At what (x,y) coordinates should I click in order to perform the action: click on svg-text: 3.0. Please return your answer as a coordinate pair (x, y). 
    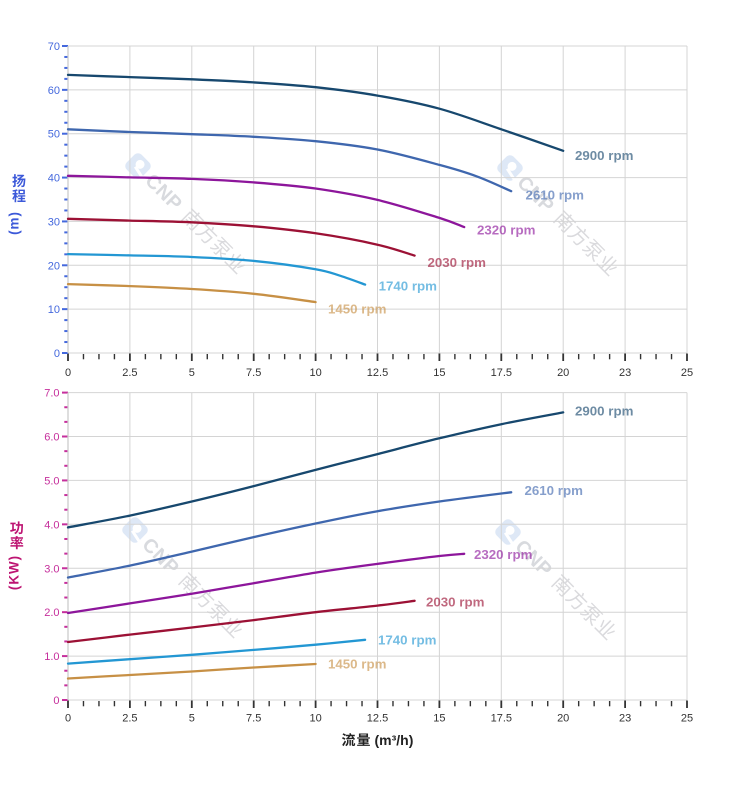
    Looking at the image, I should click on (51, 569).